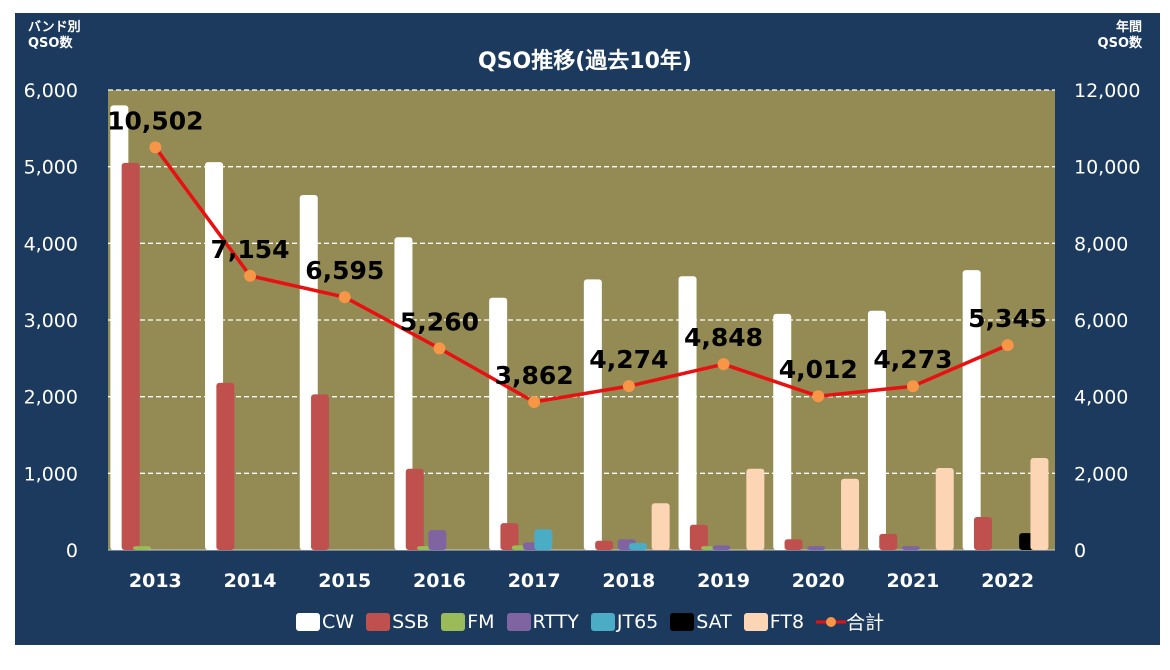 The height and width of the screenshot is (670, 1170). Describe the element at coordinates (439, 581) in the screenshot. I see `x-tick-label: 2016` at that location.